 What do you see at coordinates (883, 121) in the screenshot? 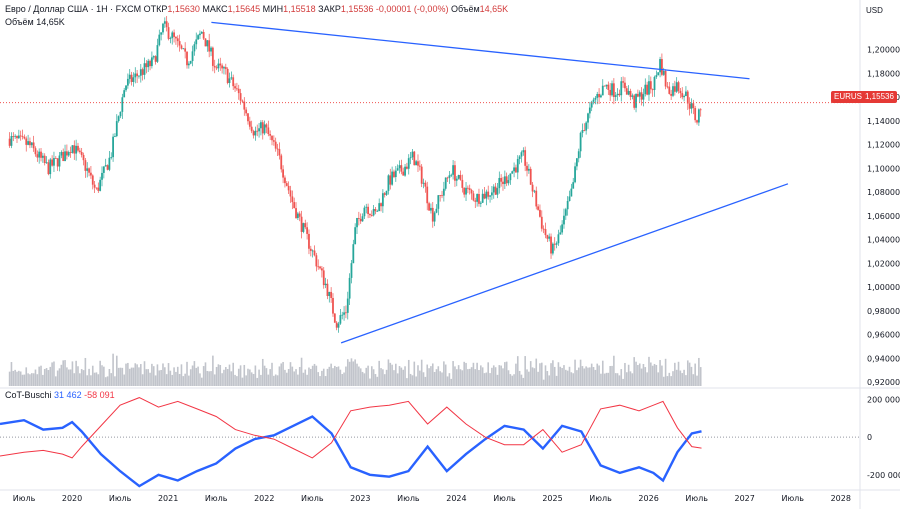
I see `price-tick-label: 1,14000` at bounding box center [883, 121].